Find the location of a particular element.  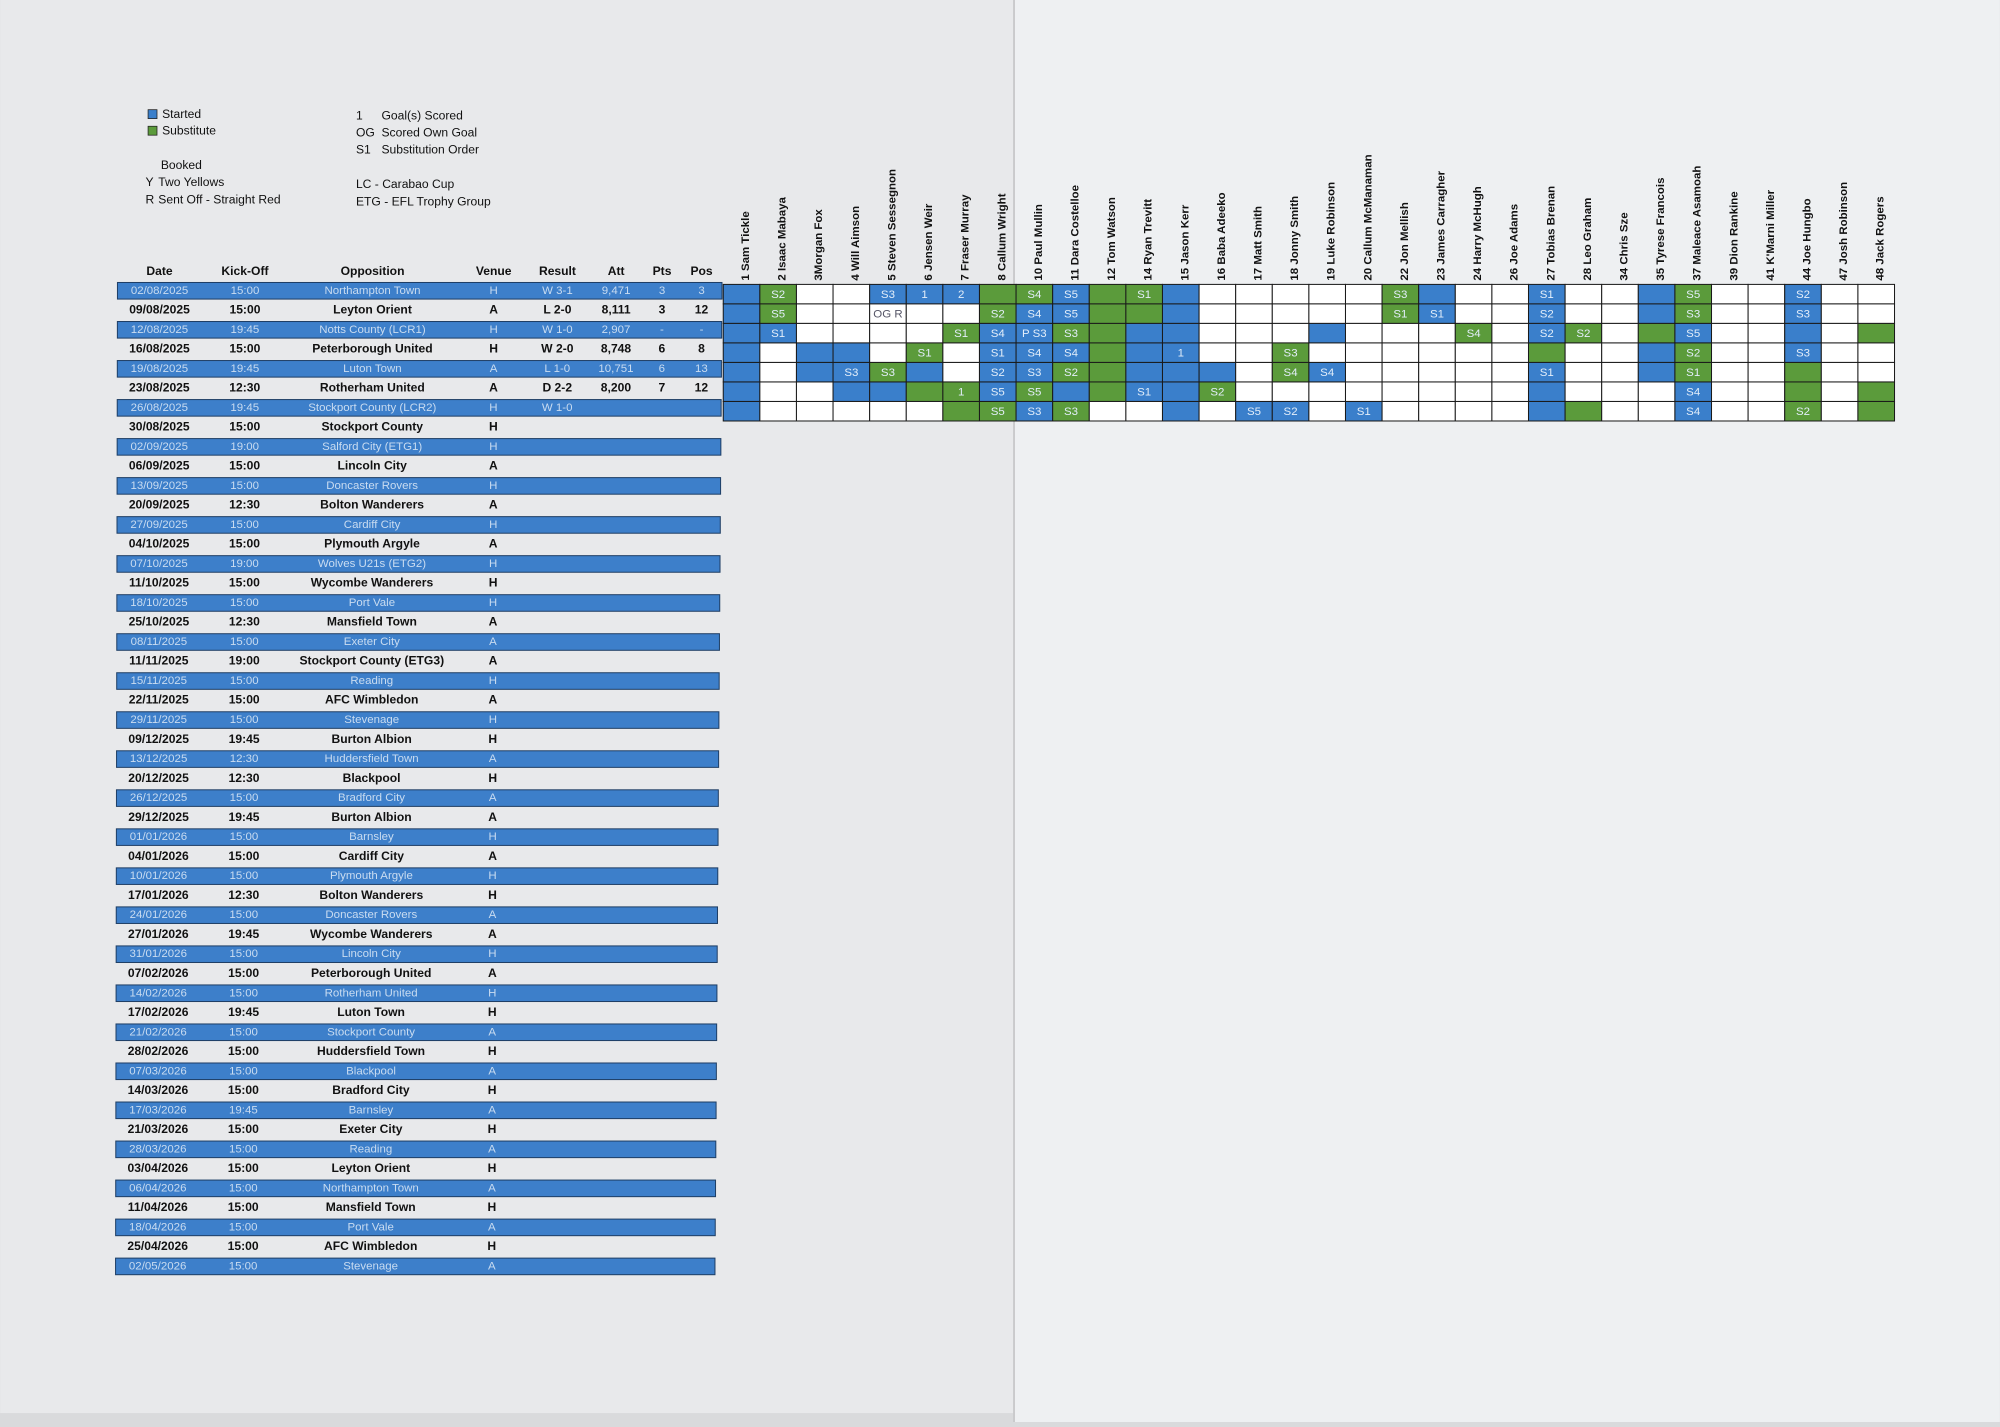

cell: 17/03/2026 is located at coordinates (157, 1110).